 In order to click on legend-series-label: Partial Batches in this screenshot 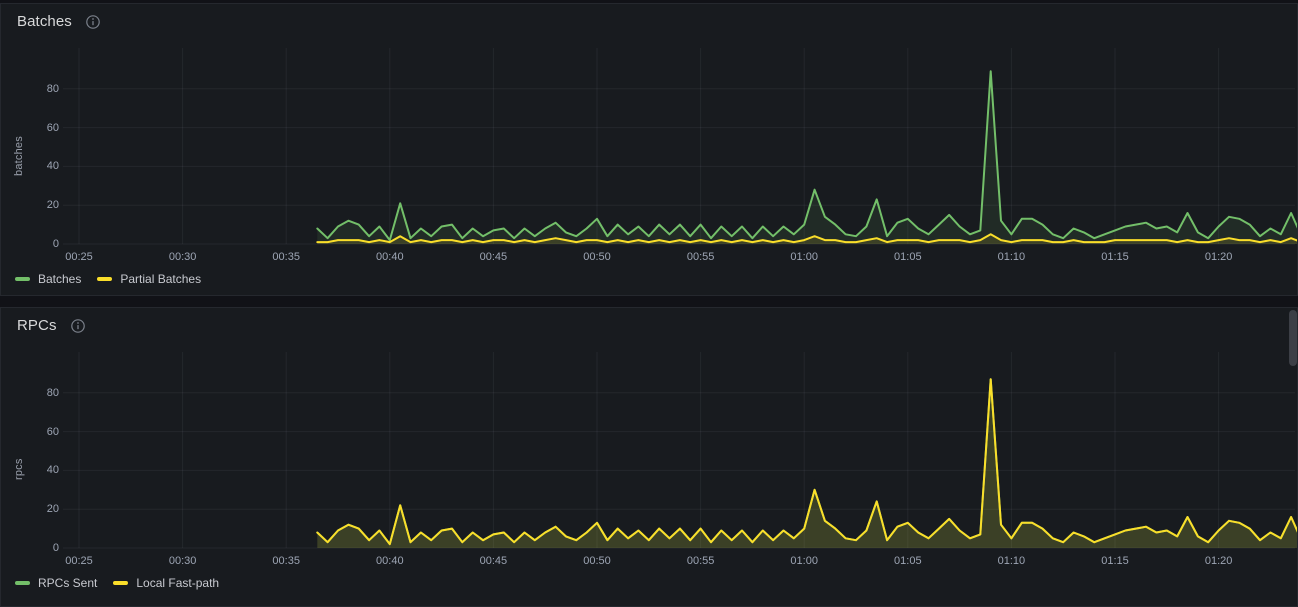, I will do `click(161, 279)`.